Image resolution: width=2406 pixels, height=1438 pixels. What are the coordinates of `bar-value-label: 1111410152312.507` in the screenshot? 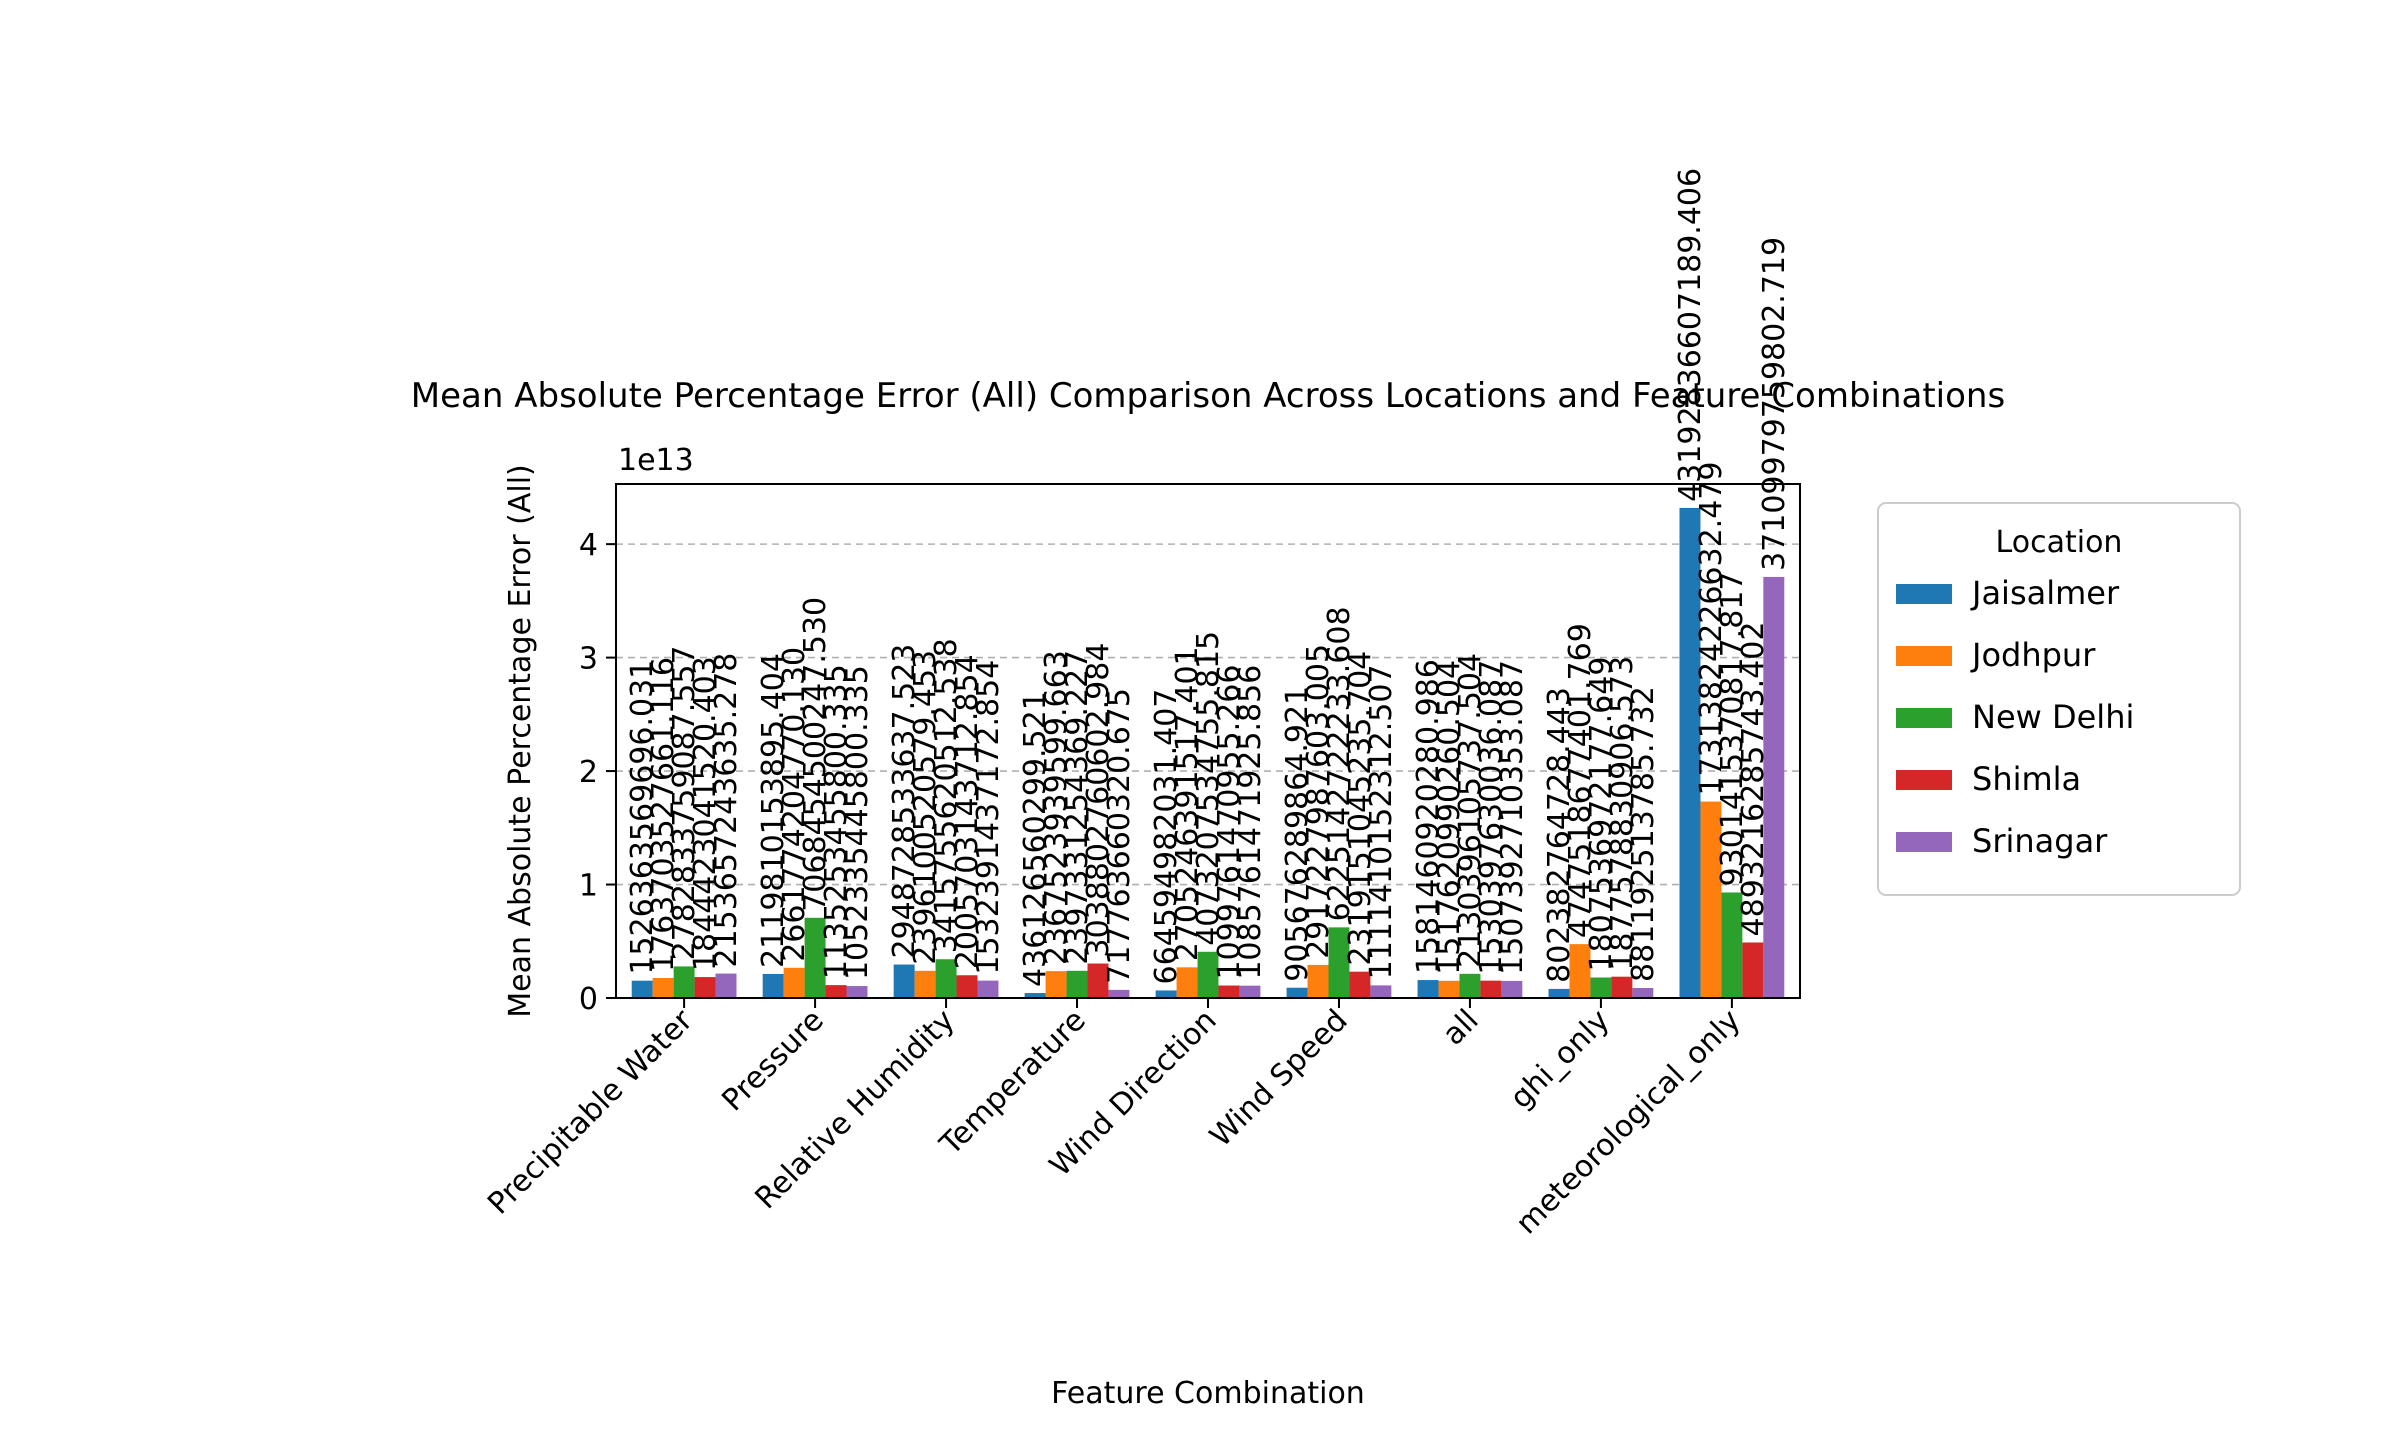 It's located at (1381, 821).